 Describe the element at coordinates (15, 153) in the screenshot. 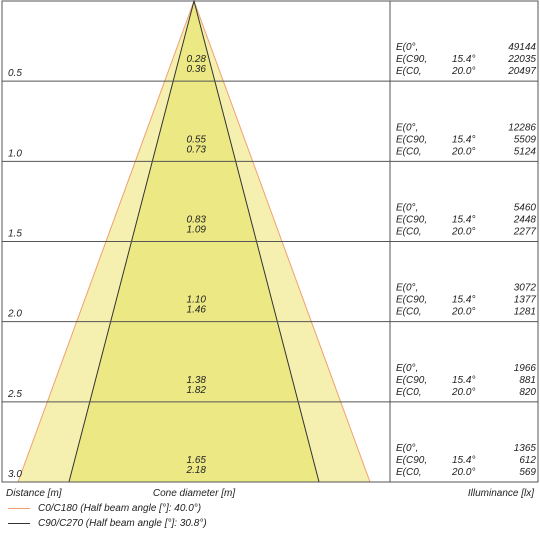

I see `distance-label: 1.0` at that location.